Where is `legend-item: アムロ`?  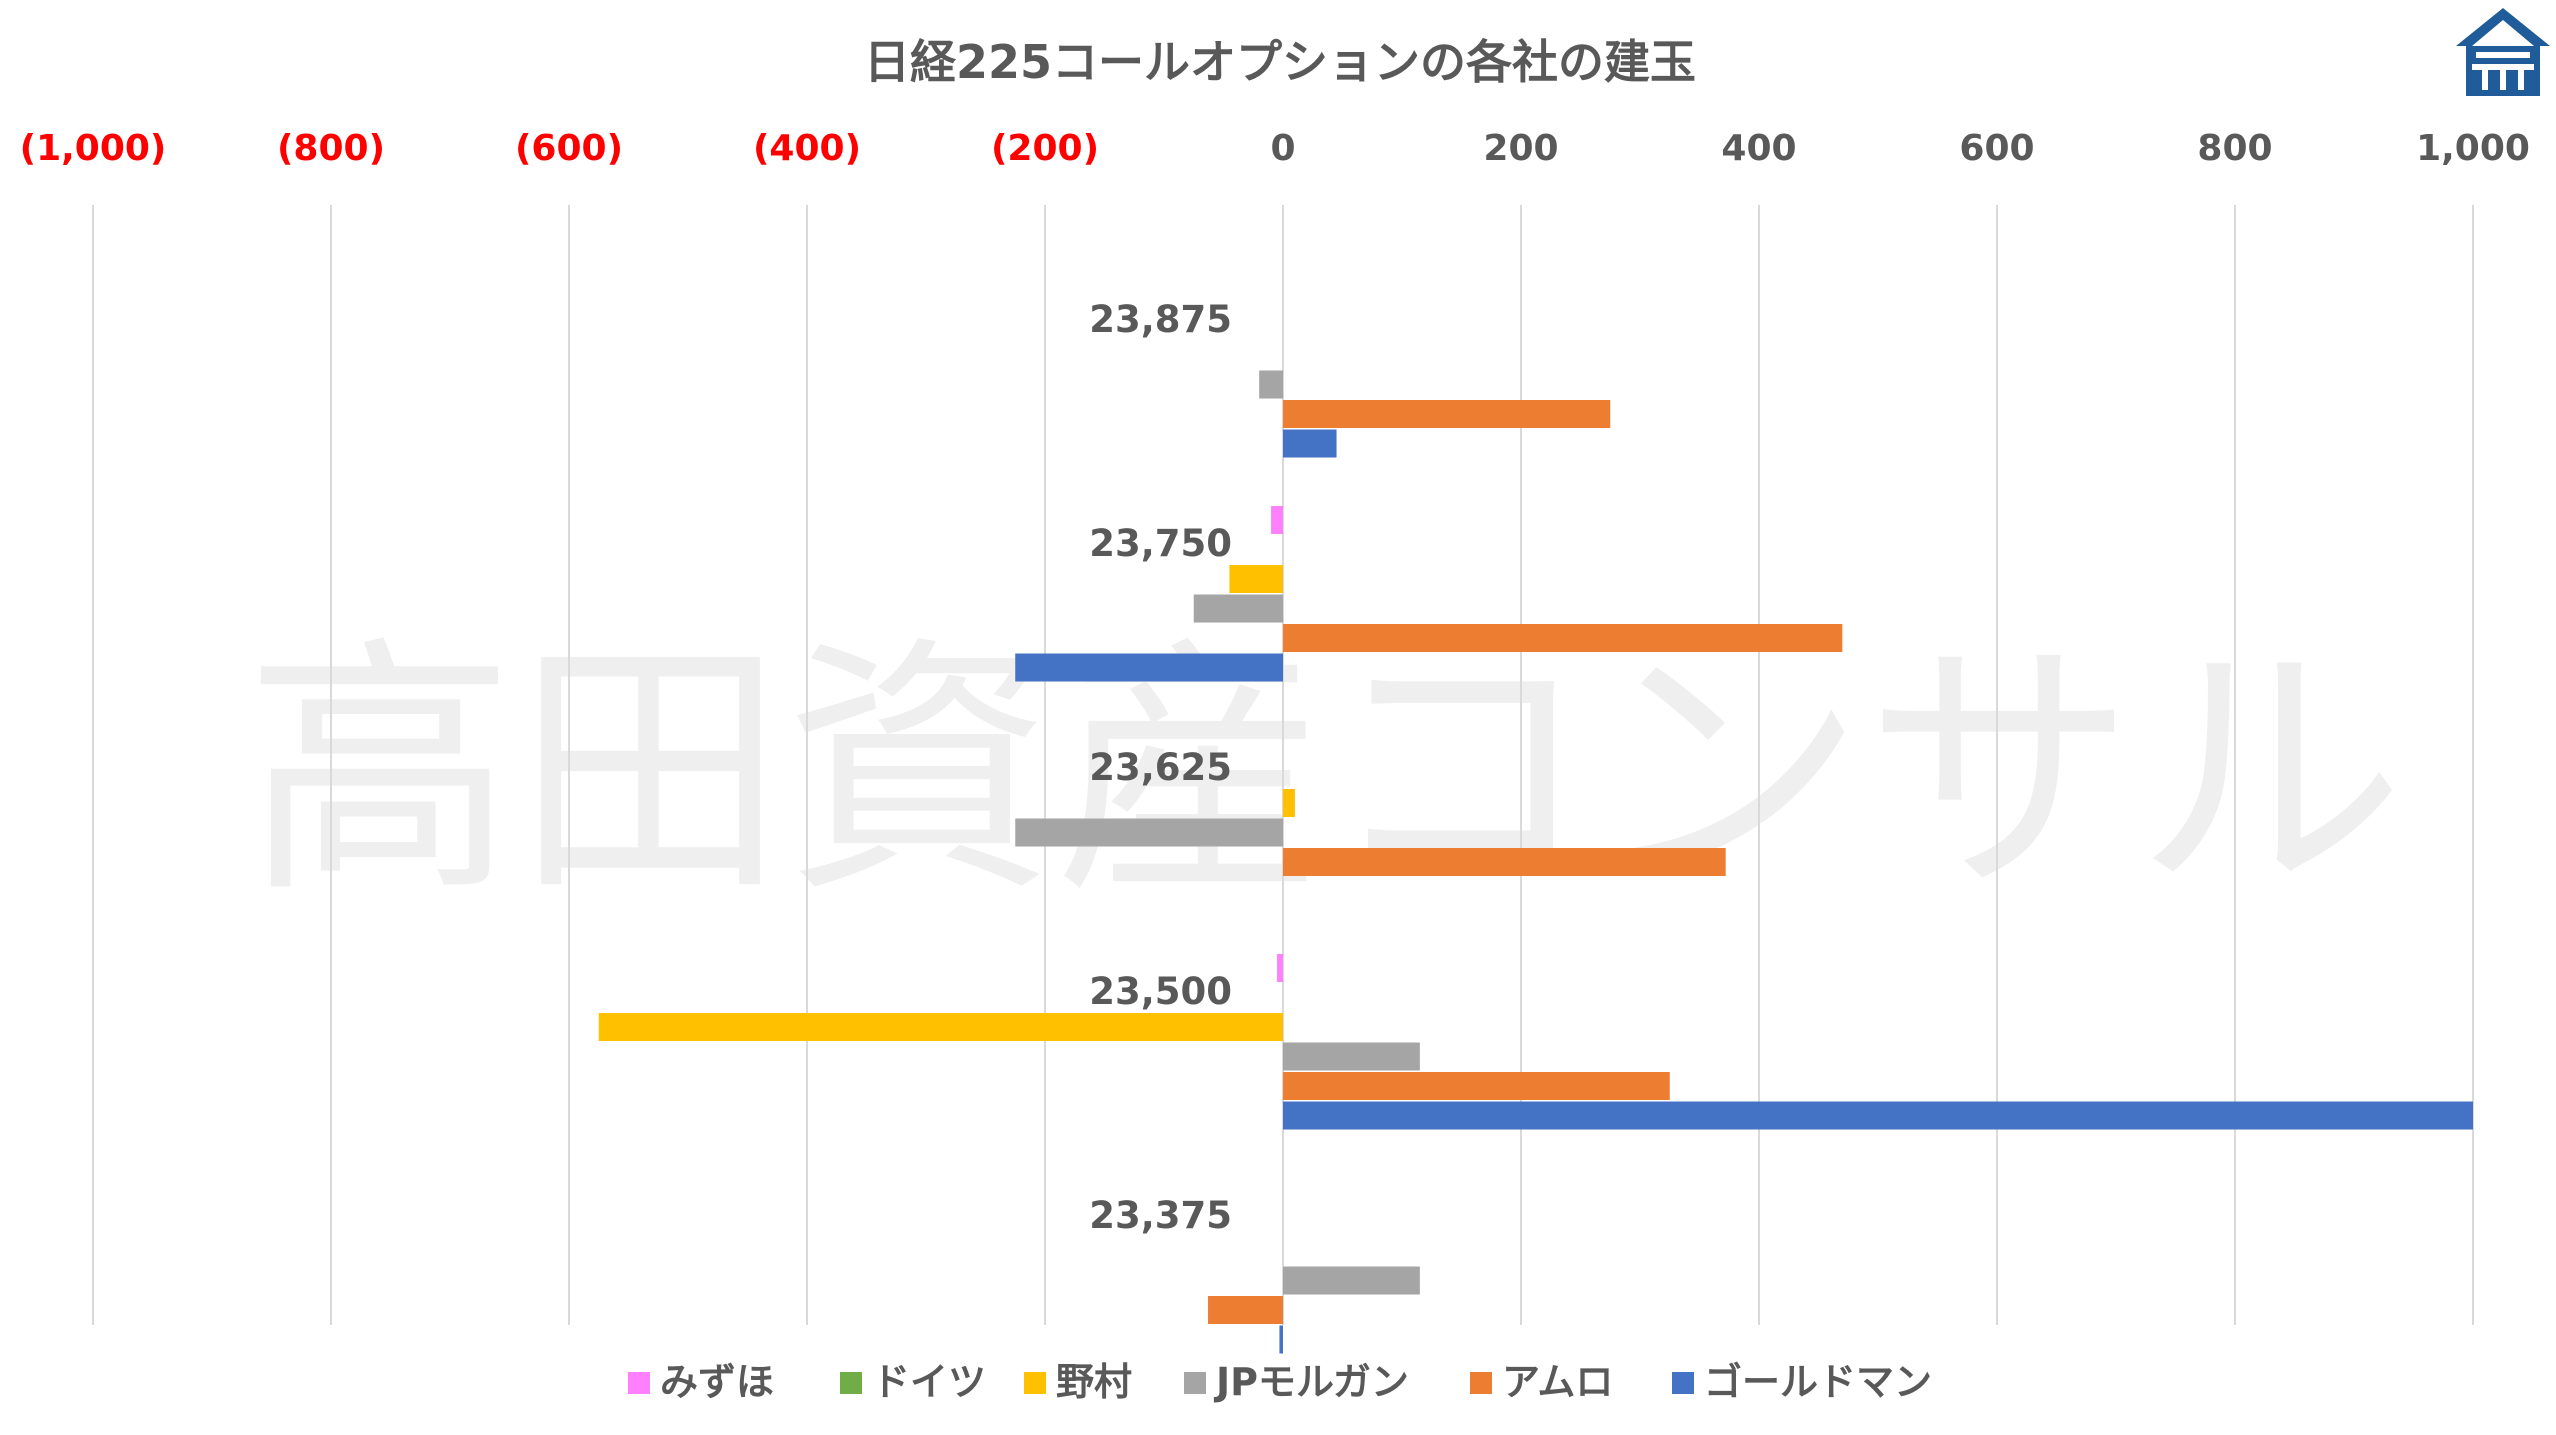
legend-item: アムロ is located at coordinates (1541, 1382).